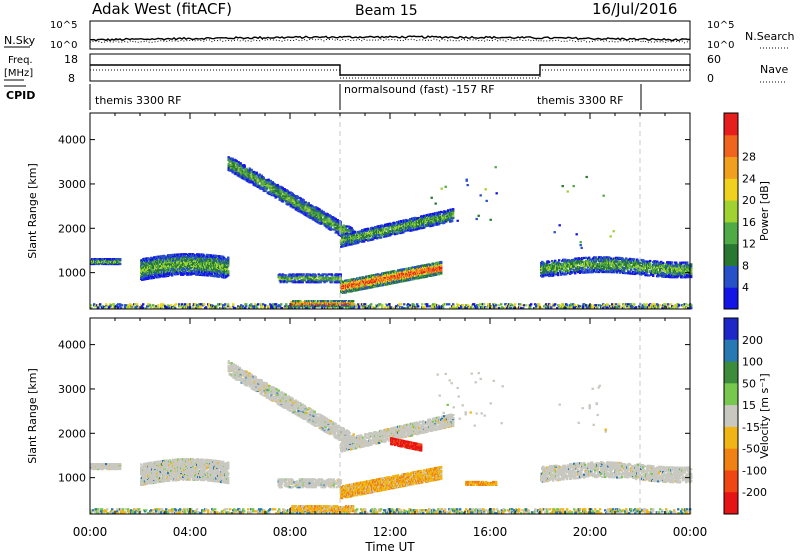 The width and height of the screenshot is (800, 554). What do you see at coordinates (774, 69) in the screenshot?
I see `nave-label: Nave` at bounding box center [774, 69].